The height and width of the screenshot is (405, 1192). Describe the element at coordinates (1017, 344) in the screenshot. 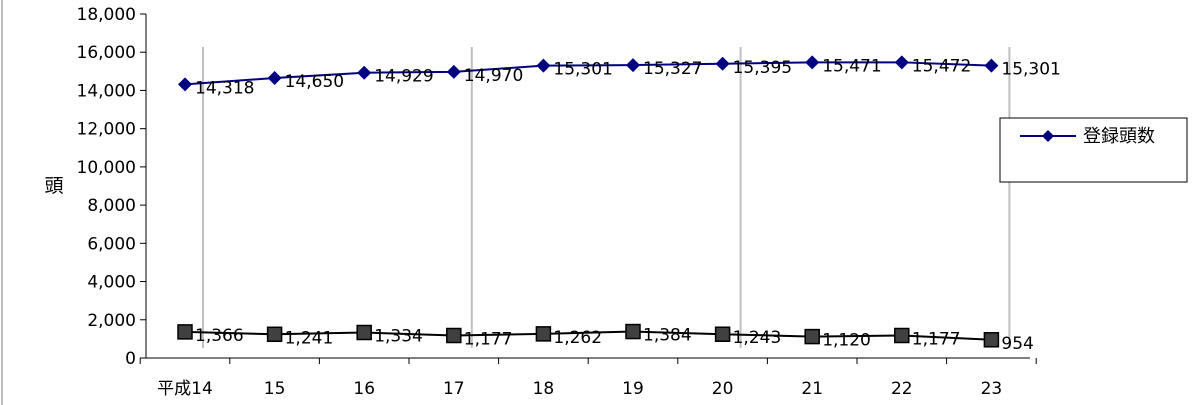

I see `data-label: 954` at that location.